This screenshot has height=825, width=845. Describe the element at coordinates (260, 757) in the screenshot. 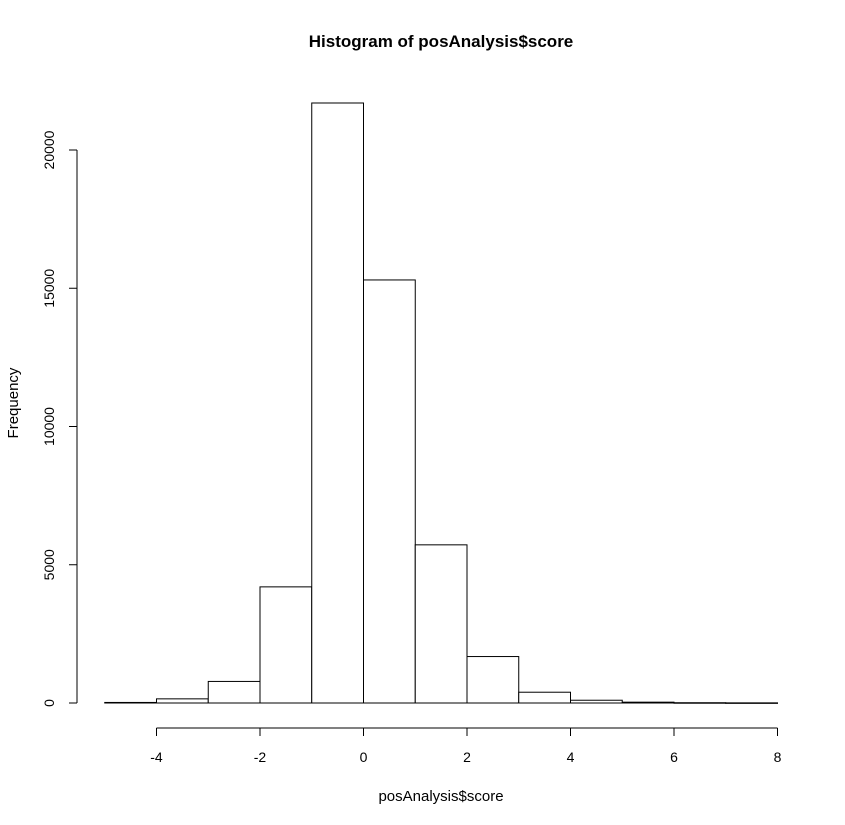

I see `x-axis-tick-label: -2` at that location.